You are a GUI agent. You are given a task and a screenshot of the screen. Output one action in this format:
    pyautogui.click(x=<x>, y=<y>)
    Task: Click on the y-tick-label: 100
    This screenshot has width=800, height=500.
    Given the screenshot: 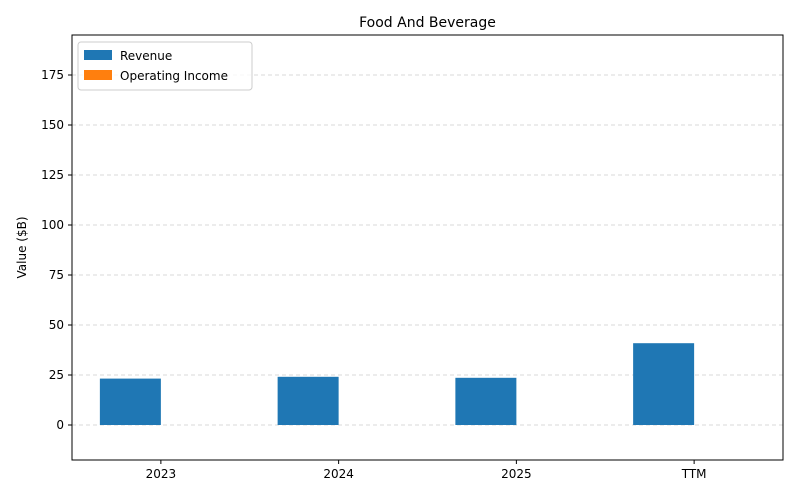 What is the action you would take?
    pyautogui.click(x=52, y=225)
    